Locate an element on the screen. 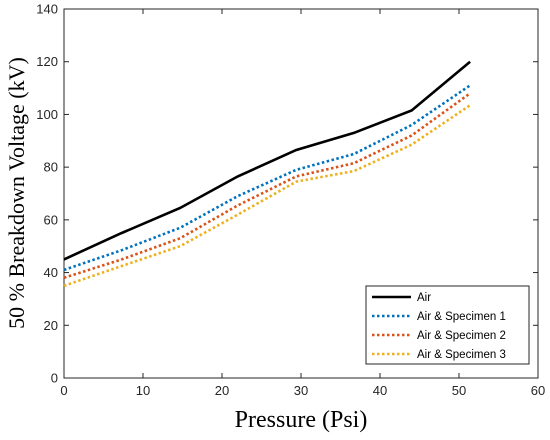  legend-label-2: Air & Specimen 1 is located at coordinates (461, 317).